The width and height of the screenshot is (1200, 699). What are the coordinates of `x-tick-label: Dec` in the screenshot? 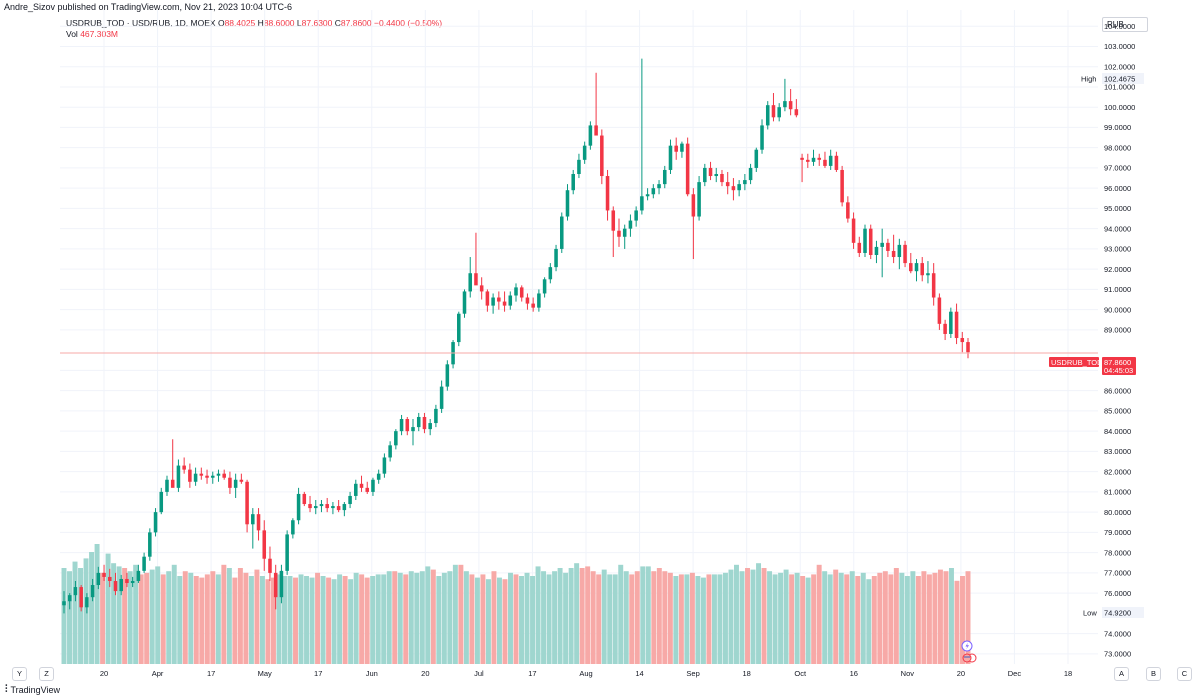 It's located at (1015, 673).